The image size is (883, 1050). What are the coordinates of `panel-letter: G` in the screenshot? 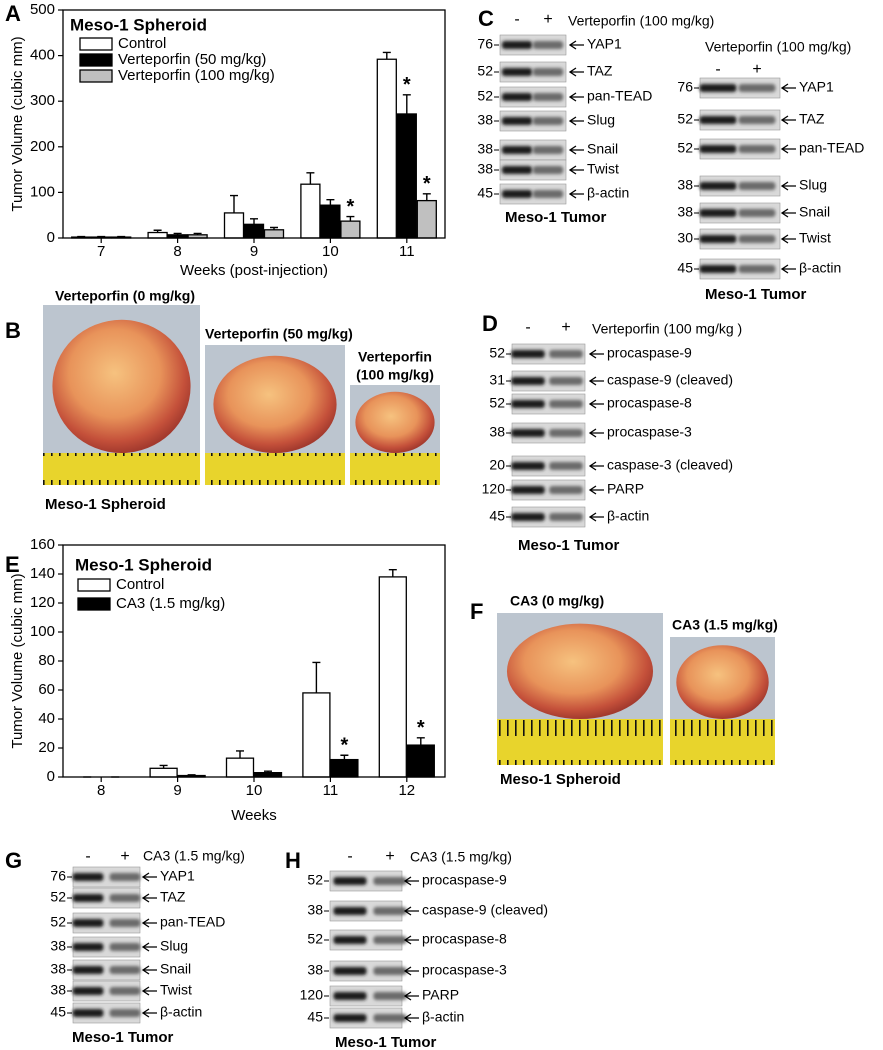 It's located at (13, 860).